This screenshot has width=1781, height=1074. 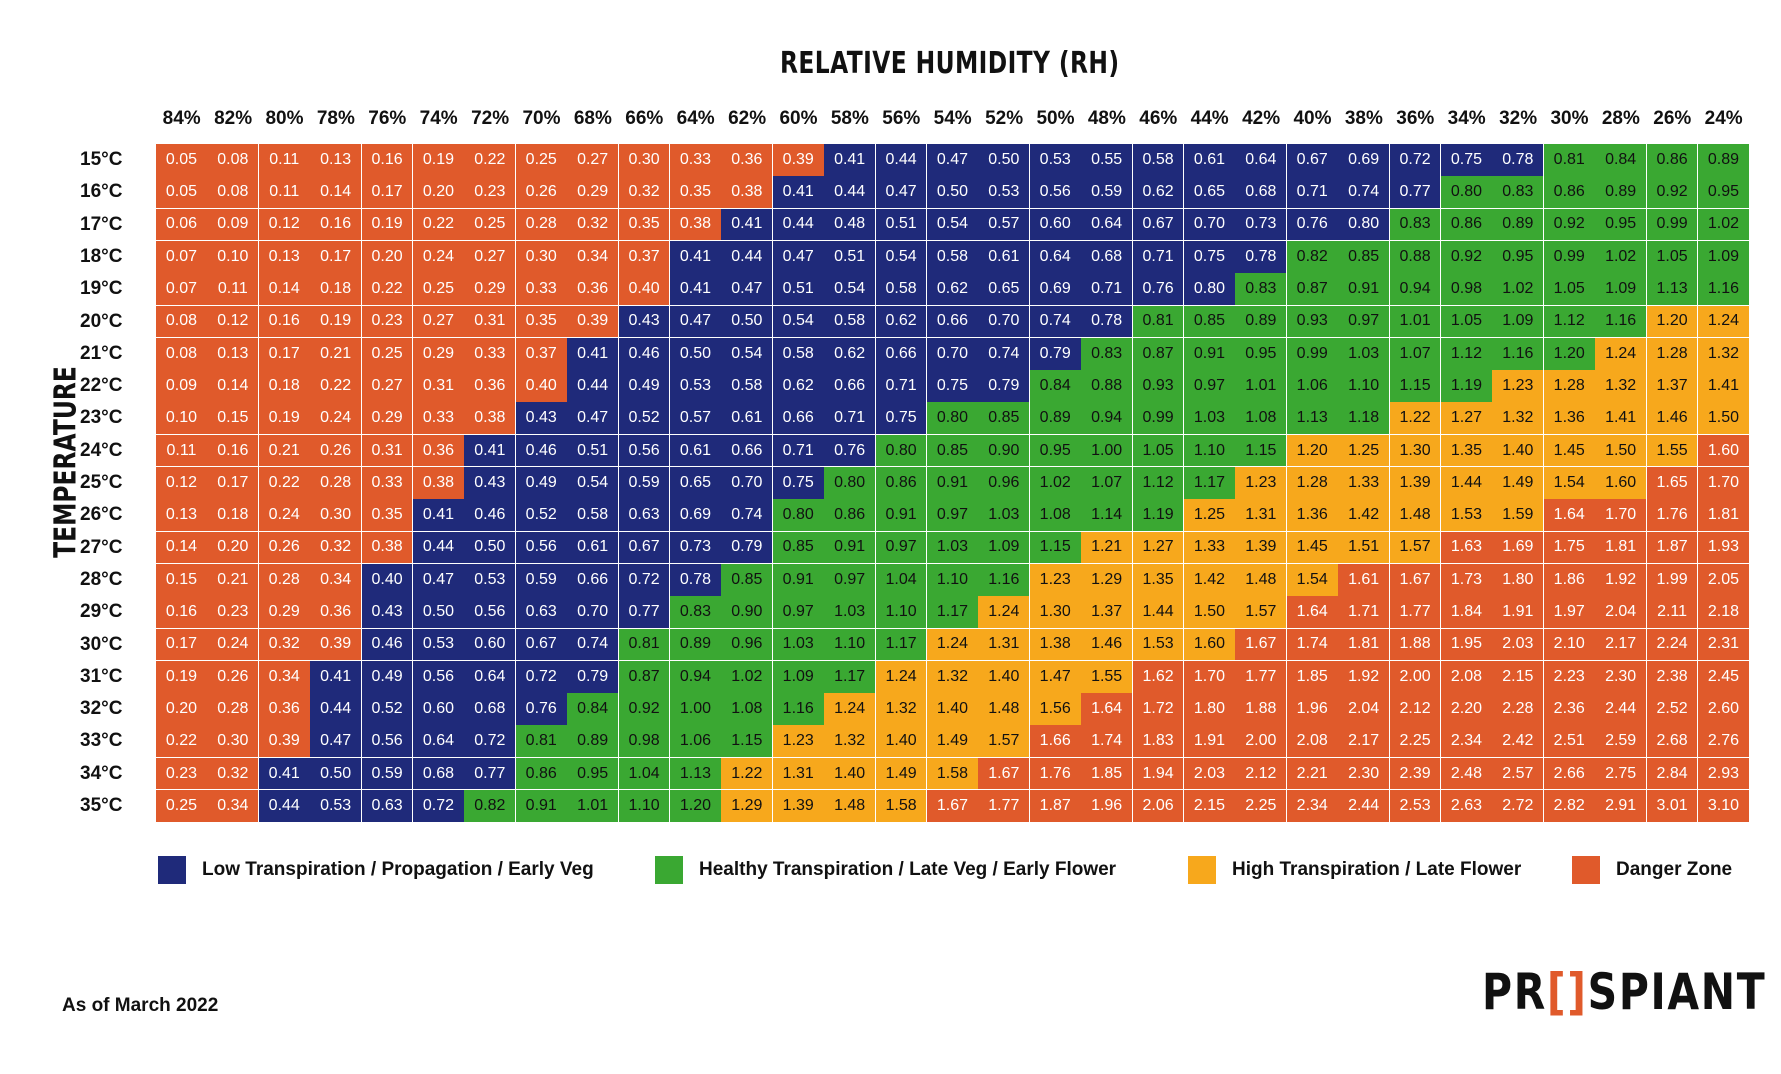 What do you see at coordinates (1467, 483) in the screenshot?
I see `vpd-cell: 1.44` at bounding box center [1467, 483].